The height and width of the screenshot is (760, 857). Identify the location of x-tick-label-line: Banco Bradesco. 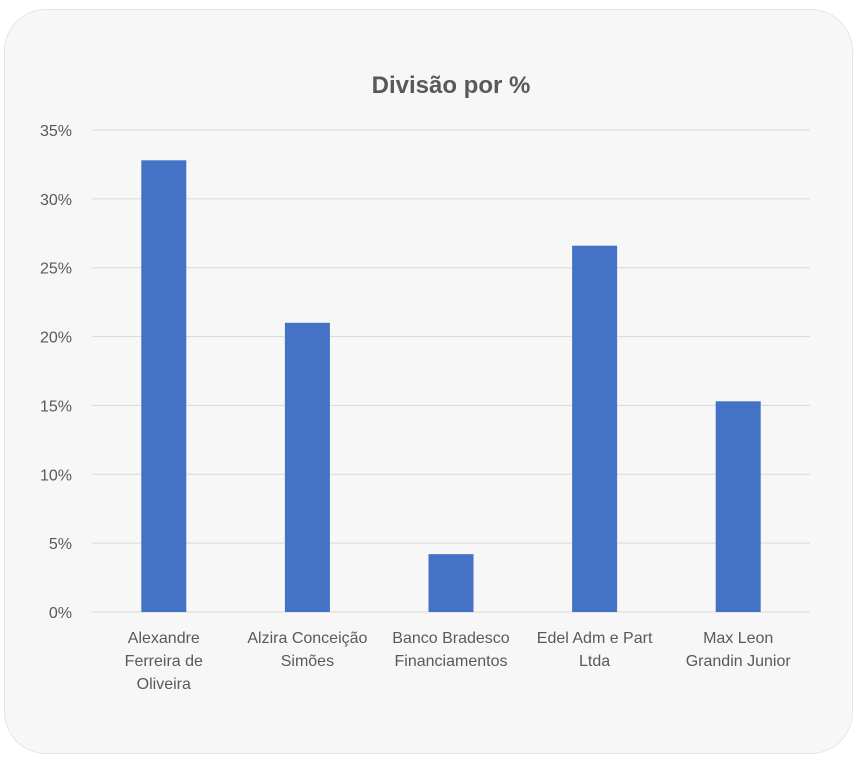
(451, 638).